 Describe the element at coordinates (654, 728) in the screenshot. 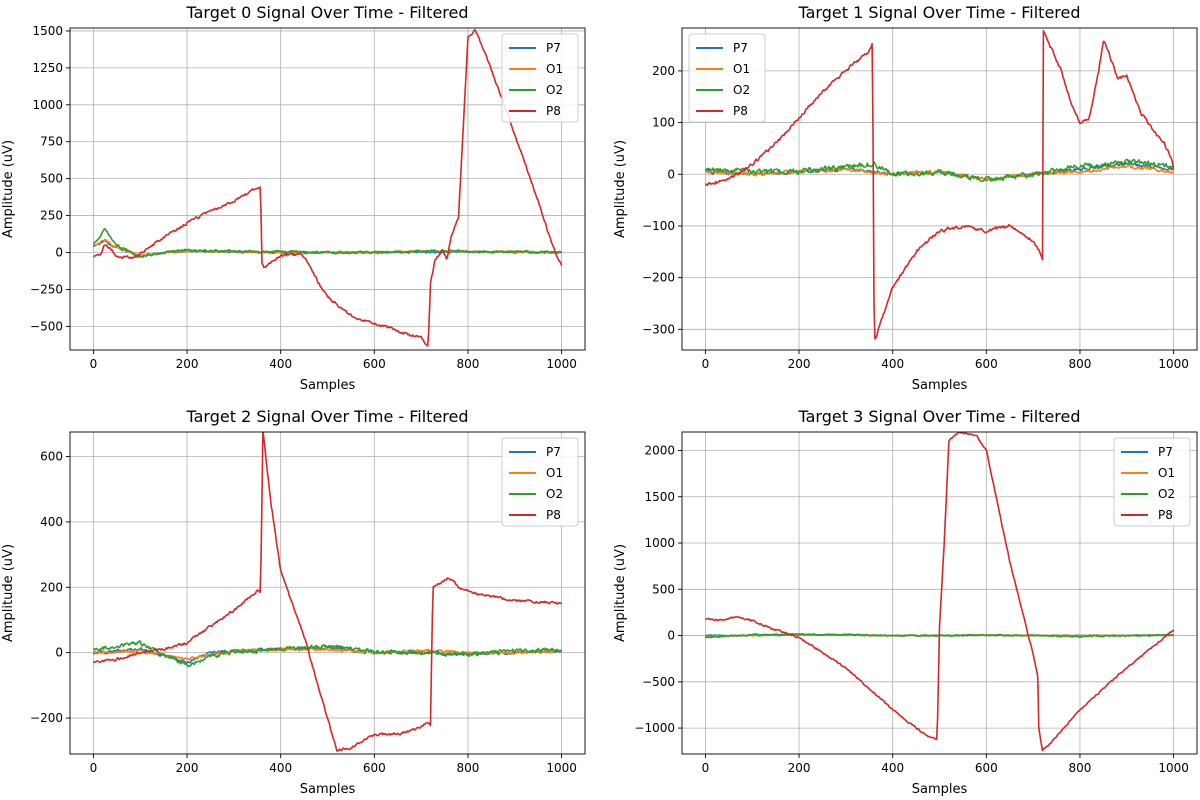

I see `y-tick-label: −1000` at that location.